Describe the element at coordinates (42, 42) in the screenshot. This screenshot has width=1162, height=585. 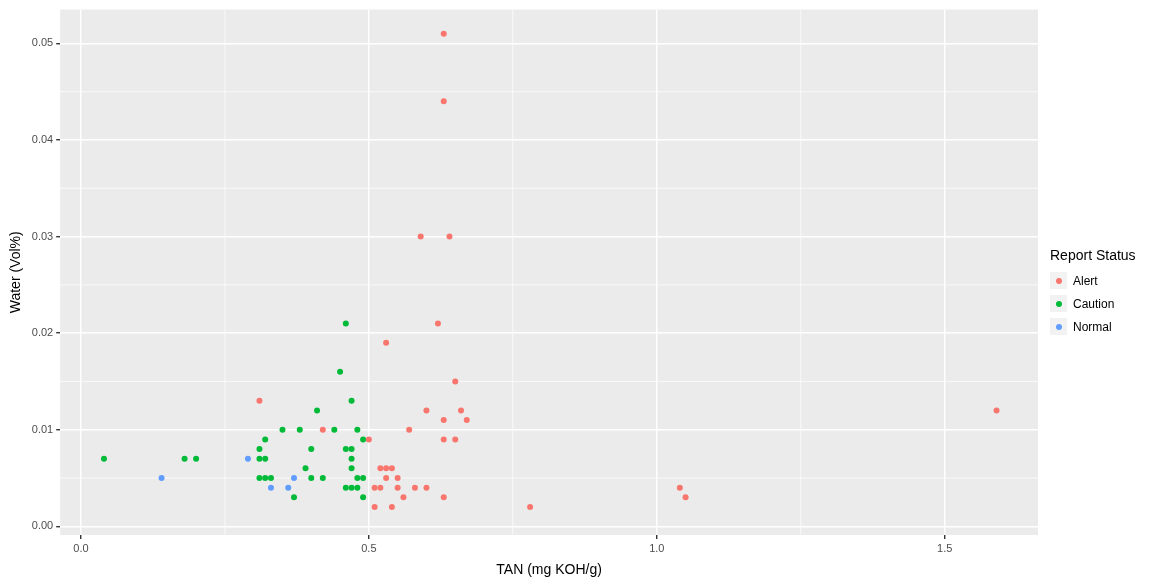
I see `y-tick-label: 0.05` at that location.